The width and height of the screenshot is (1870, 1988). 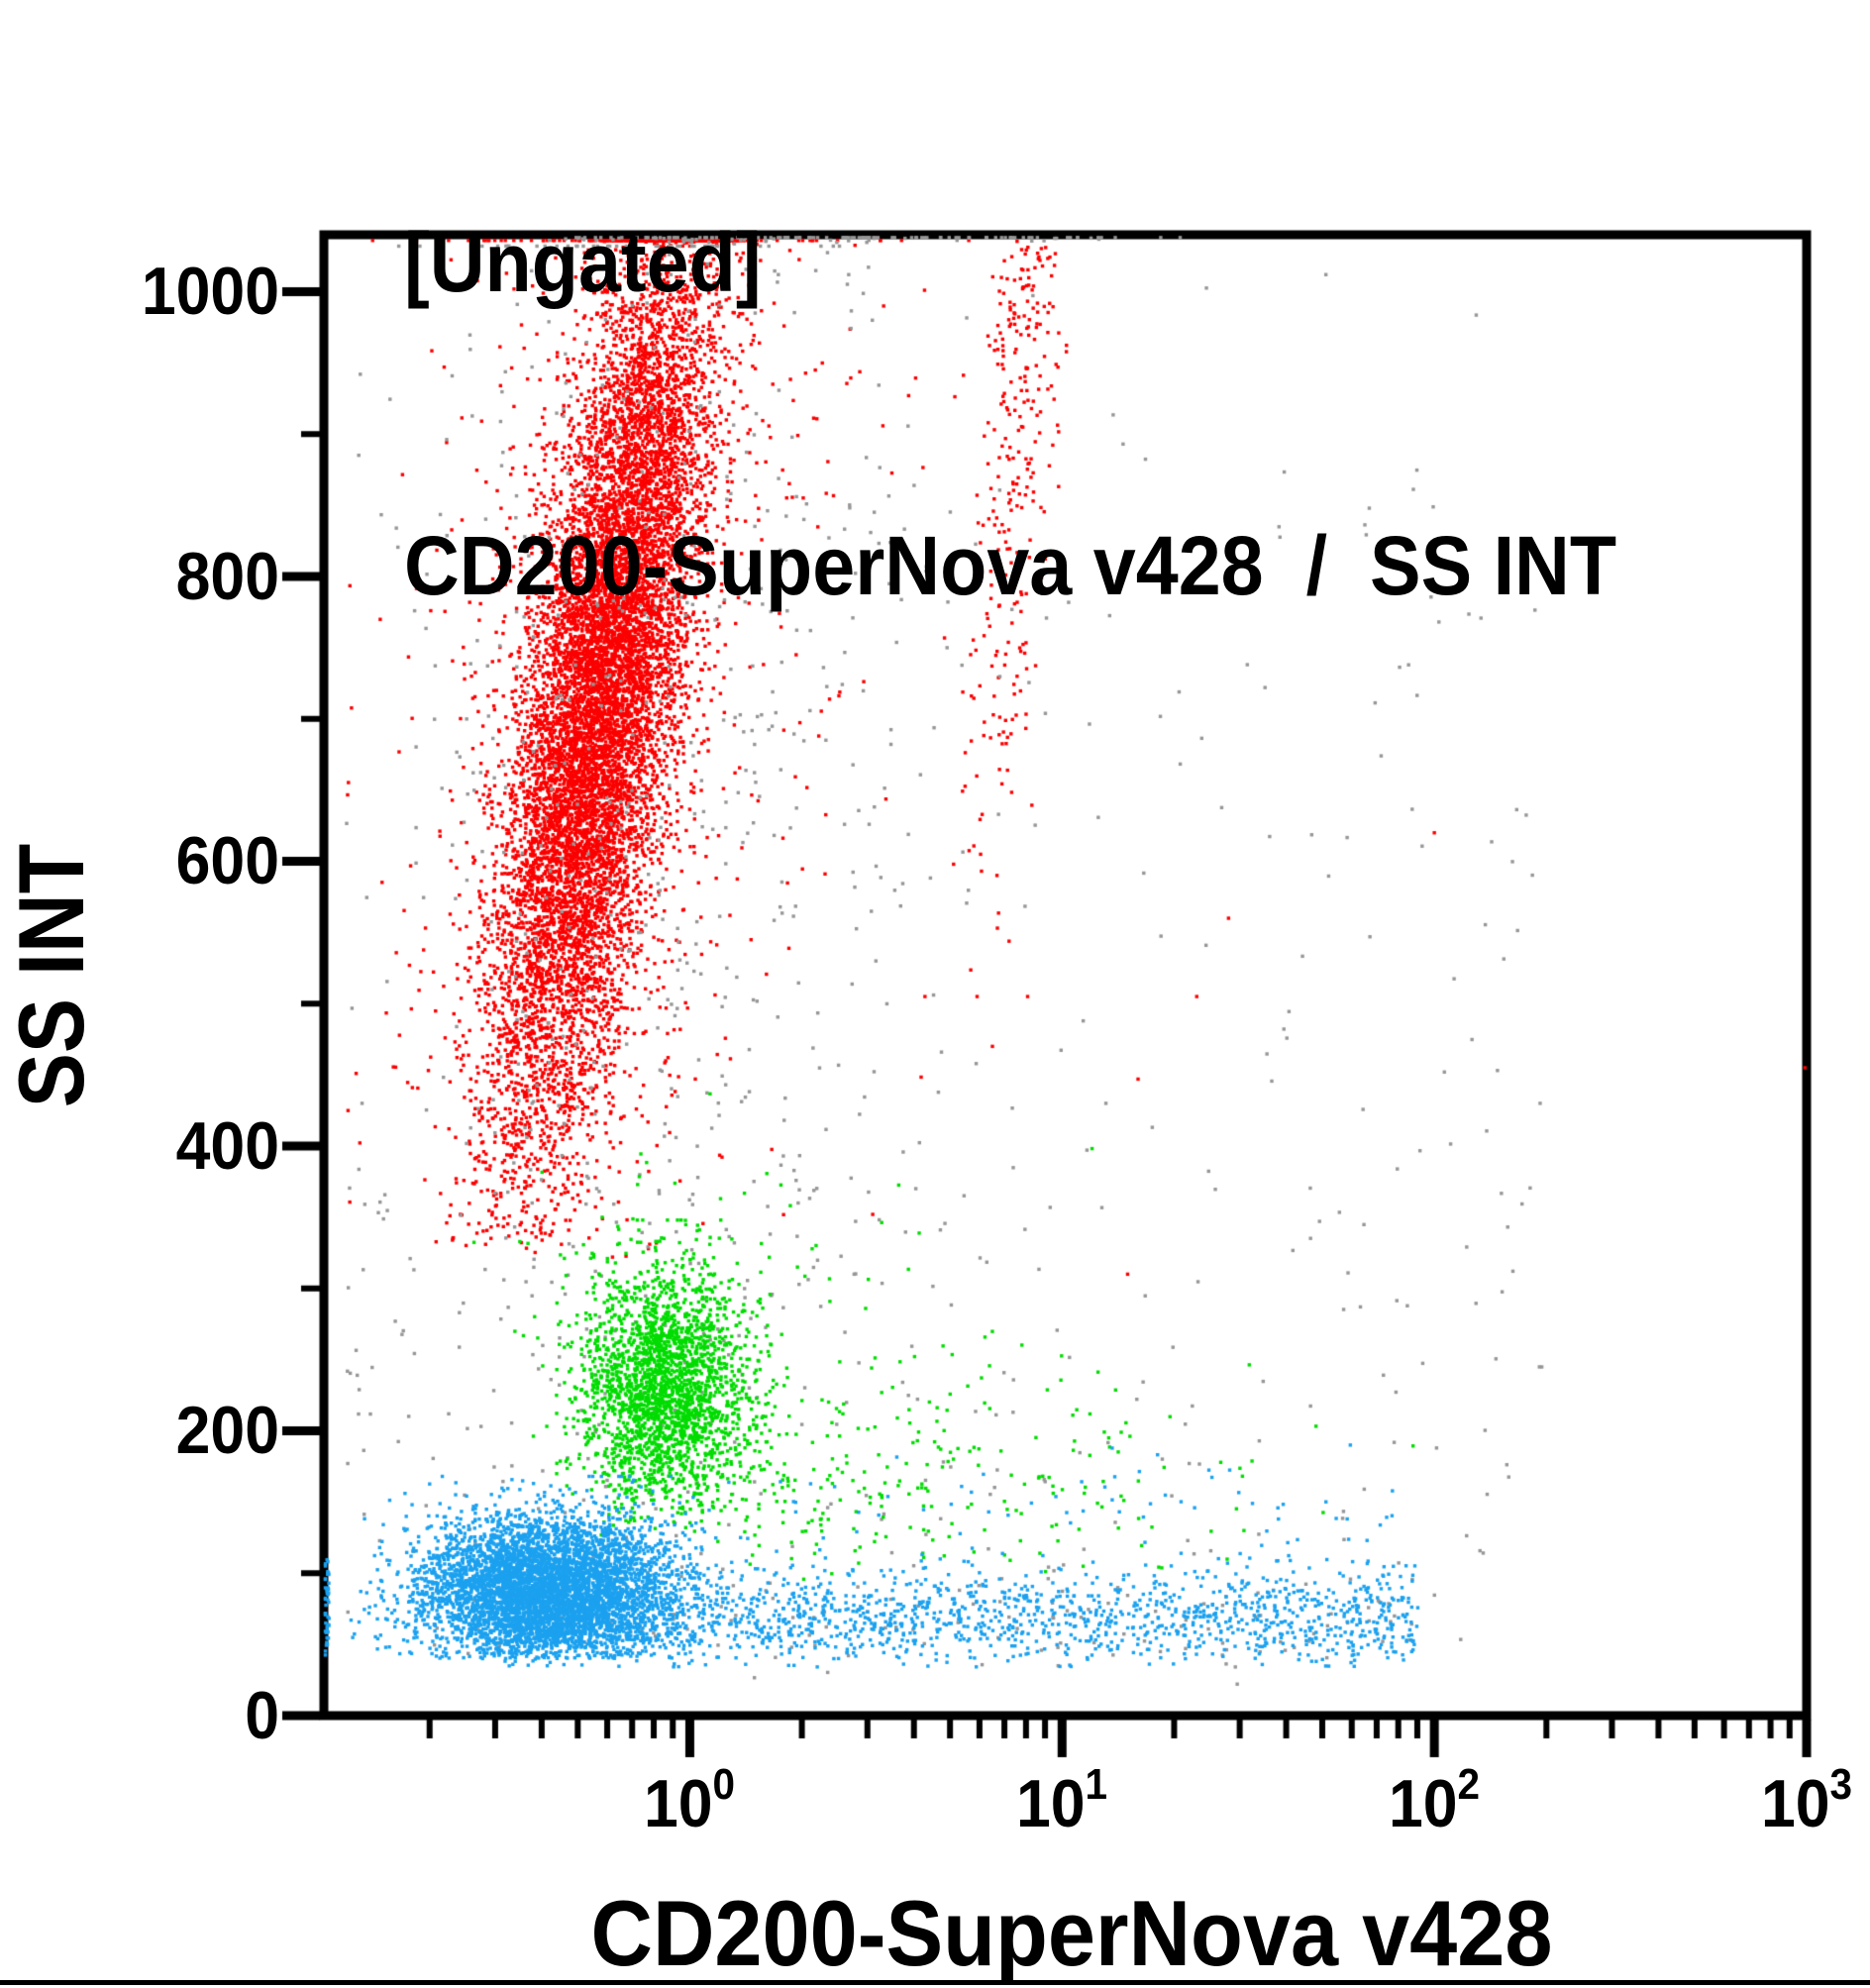 What do you see at coordinates (210, 291) in the screenshot?
I see `y-tick-label-1000: 1000` at bounding box center [210, 291].